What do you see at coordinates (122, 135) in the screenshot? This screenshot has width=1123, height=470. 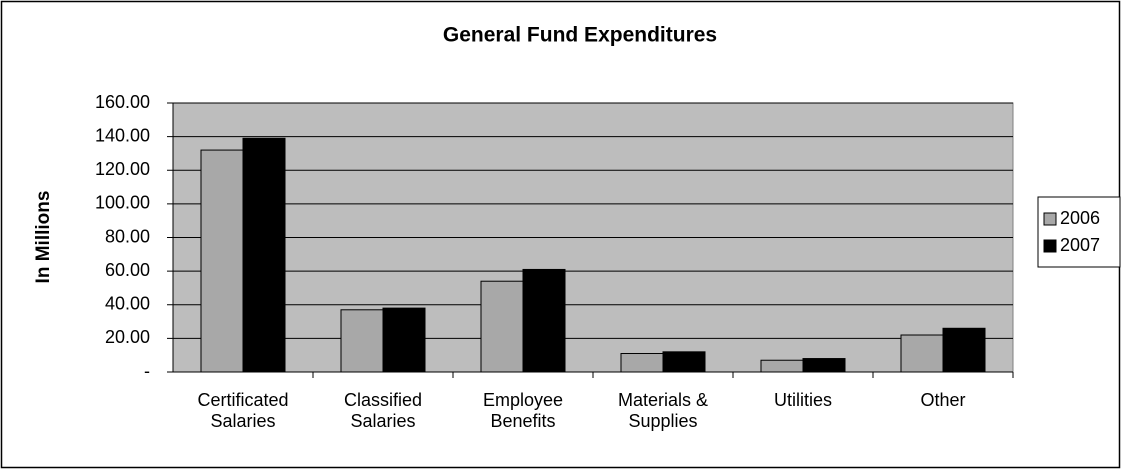 I see `y-tick-label: 140.00` at bounding box center [122, 135].